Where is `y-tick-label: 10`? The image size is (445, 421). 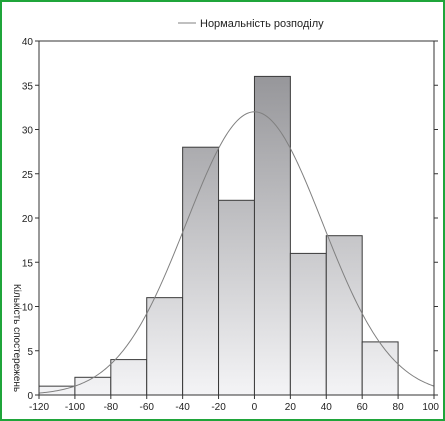 y-tick-label: 10 is located at coordinates (28, 308).